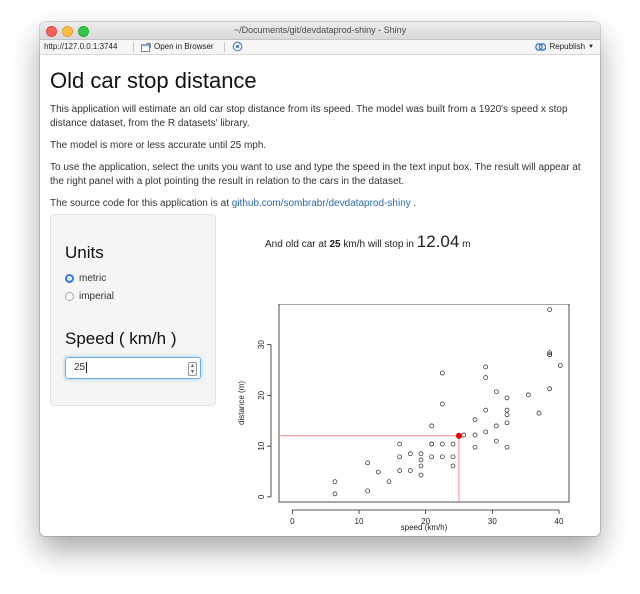  I want to click on text-cursor, so click(87, 367).